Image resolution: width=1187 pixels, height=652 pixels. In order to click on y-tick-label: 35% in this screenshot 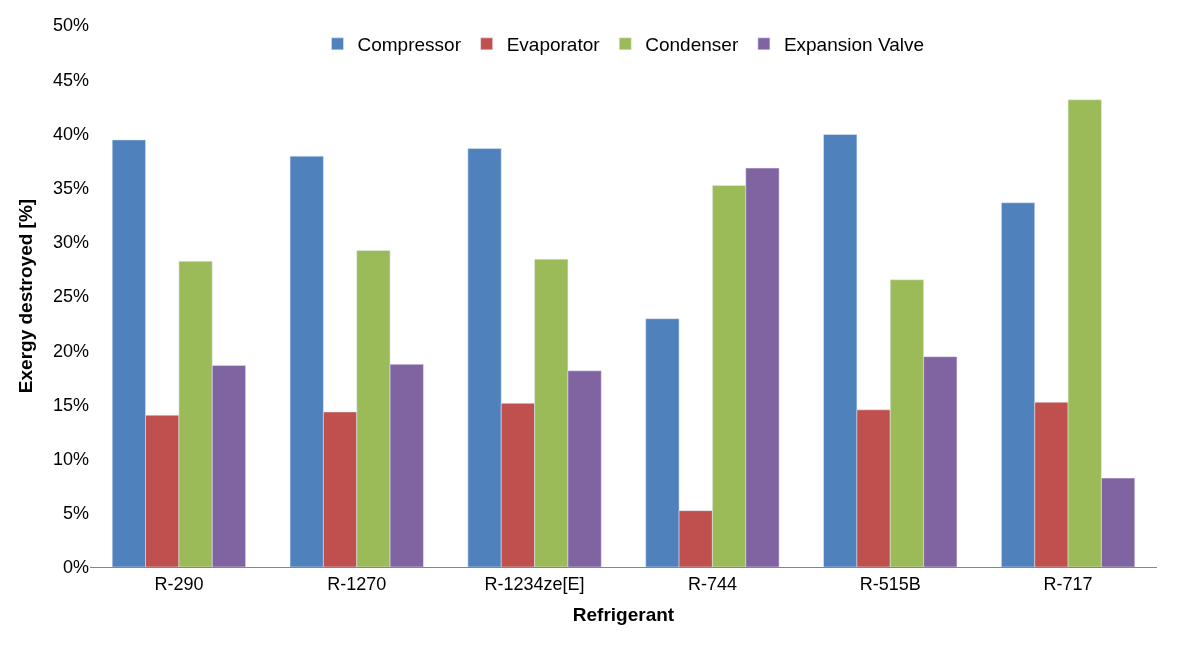, I will do `click(70, 187)`.